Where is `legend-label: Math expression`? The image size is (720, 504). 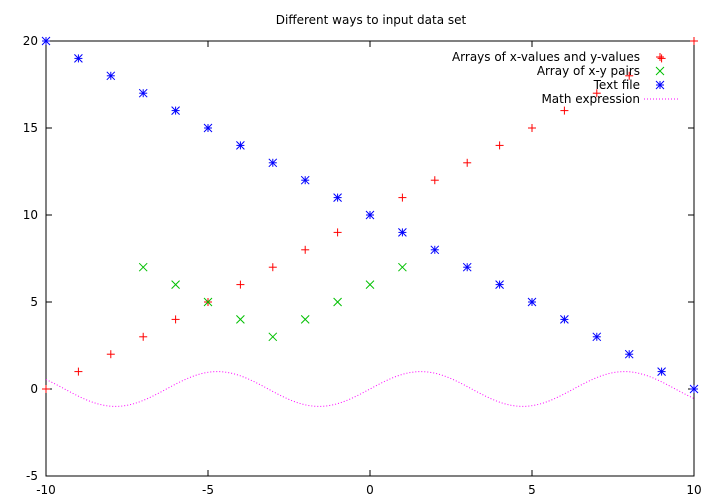 legend-label: Math expression is located at coordinates (590, 99).